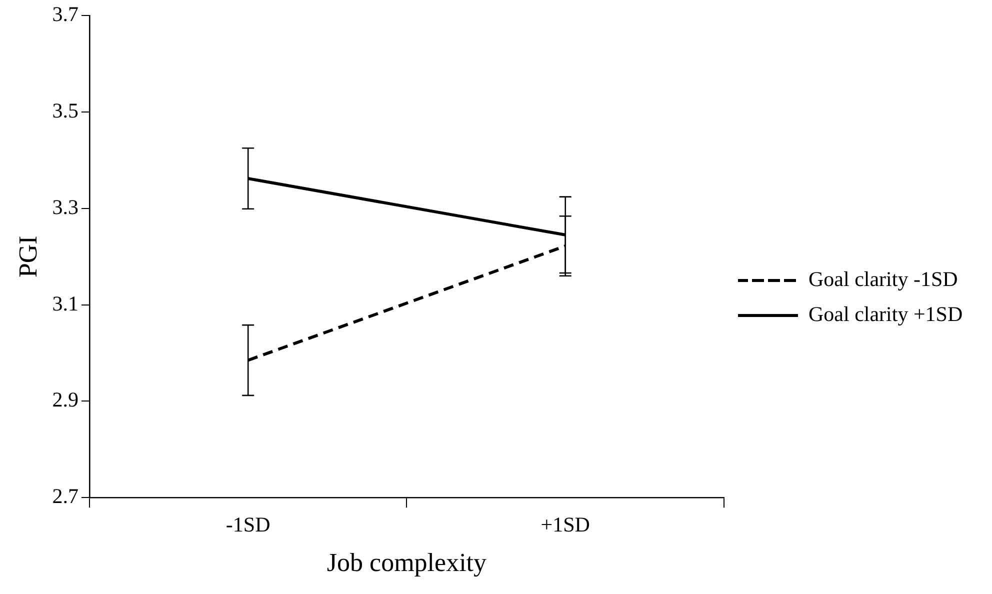 This screenshot has height=594, width=992. What do you see at coordinates (248, 524) in the screenshot?
I see `x-tick-label: -1SD` at bounding box center [248, 524].